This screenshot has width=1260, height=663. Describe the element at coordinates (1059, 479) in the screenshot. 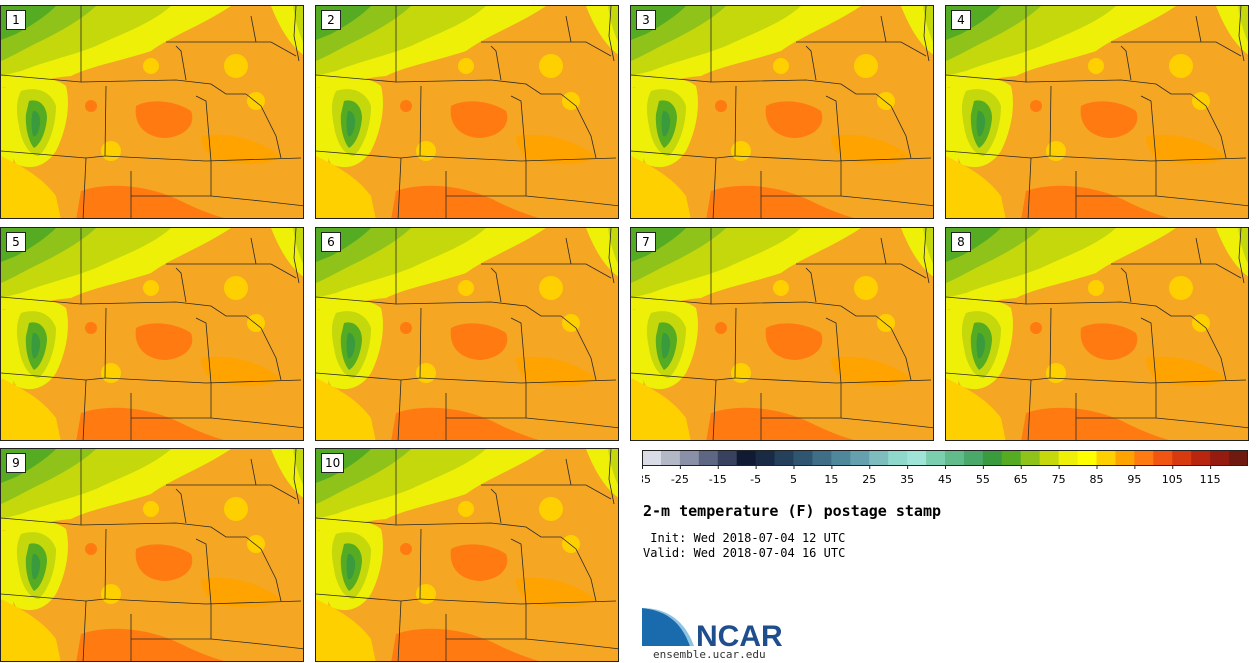

I see `colorbar-tick-label: 75` at that location.